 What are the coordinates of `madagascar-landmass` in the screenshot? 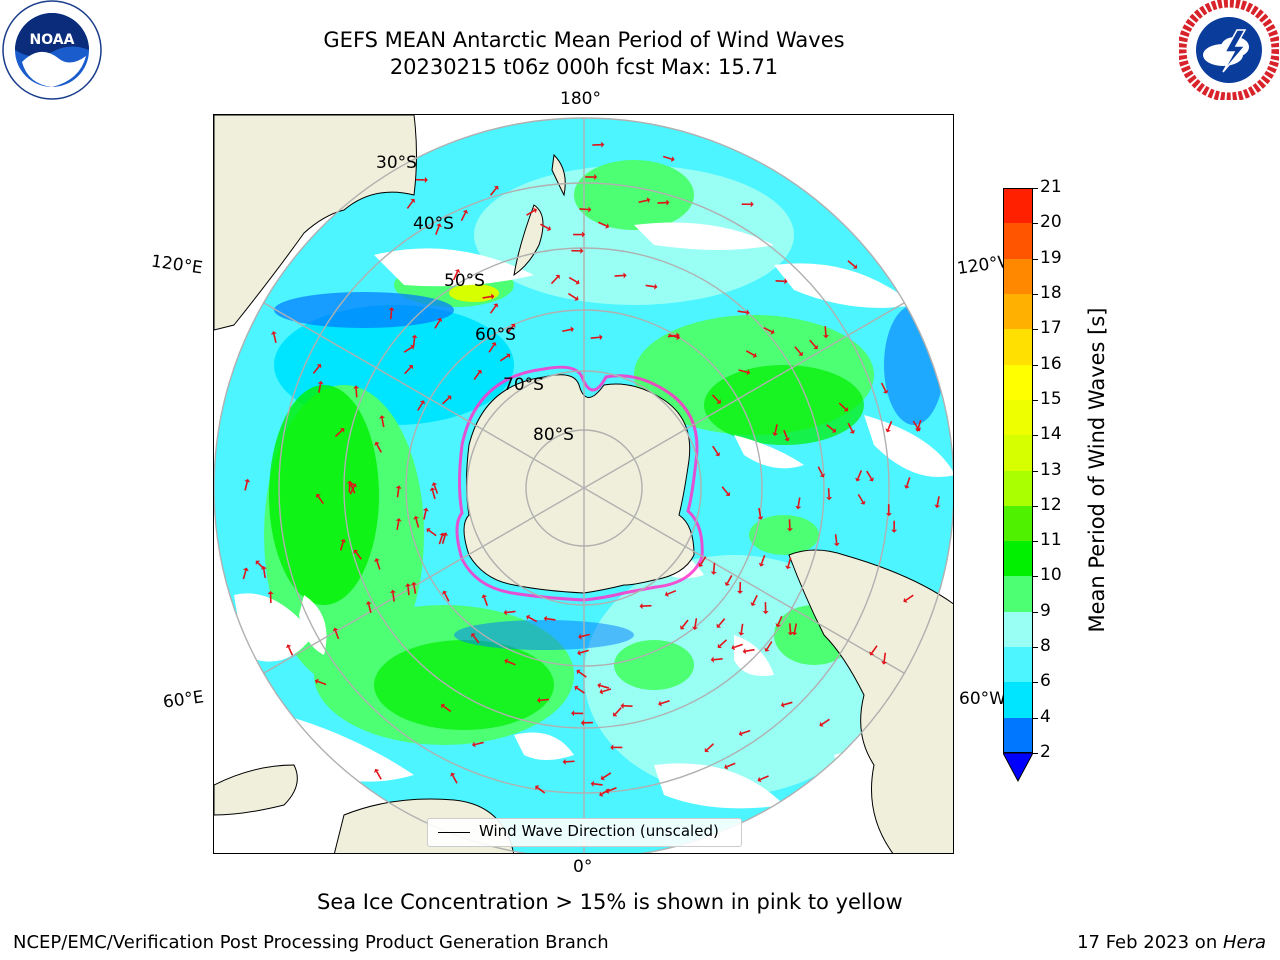 It's located at (256, 790).